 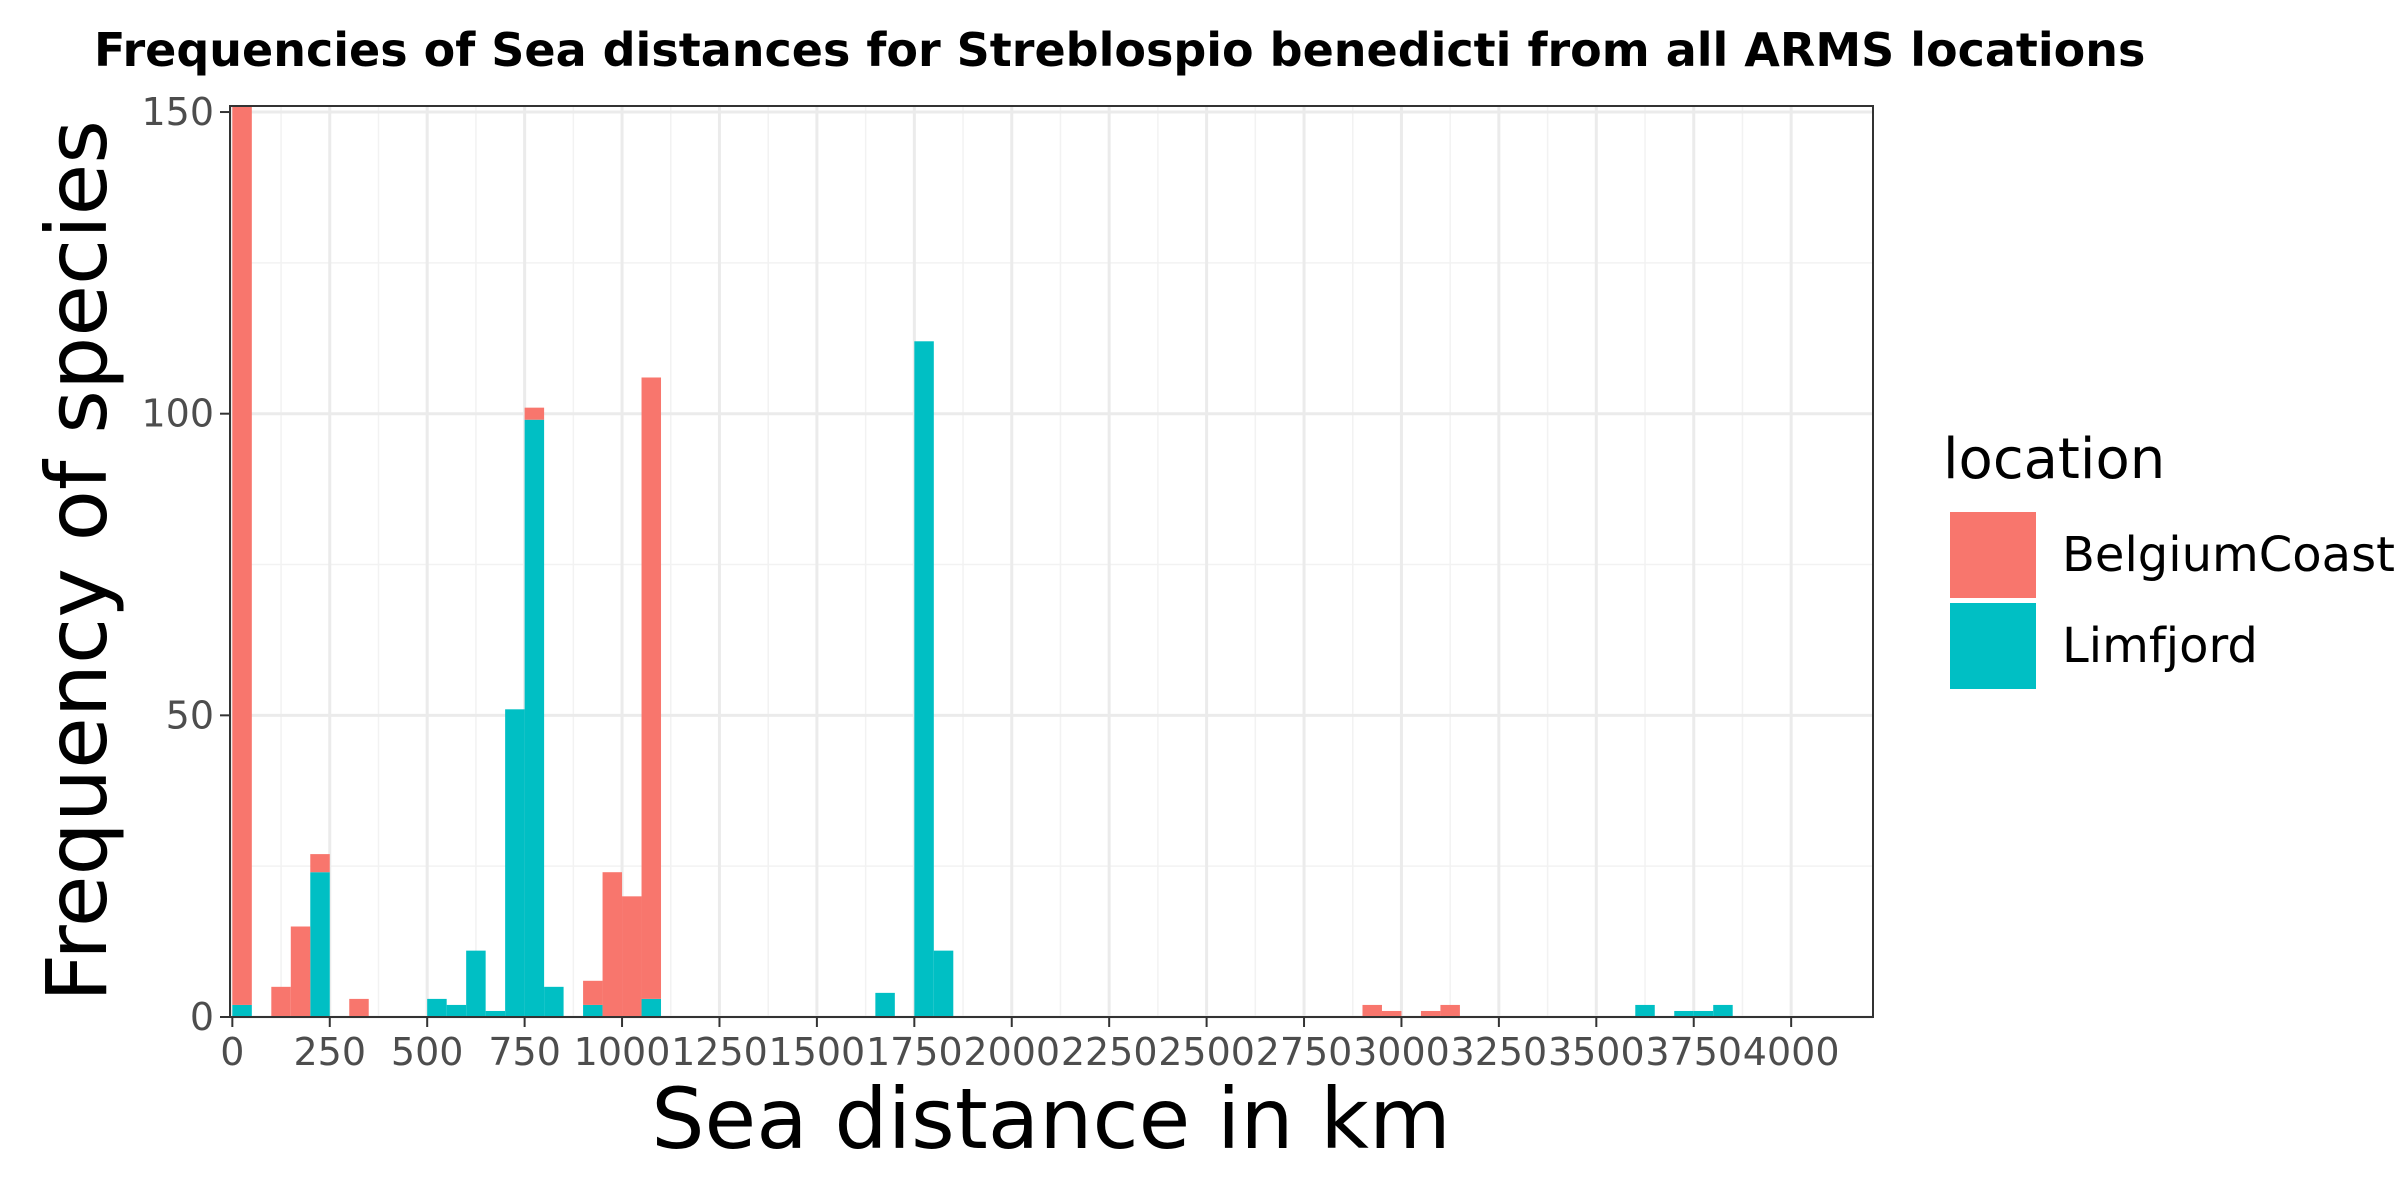 I want to click on x-tick-label: 0, so click(x=232, y=1052).